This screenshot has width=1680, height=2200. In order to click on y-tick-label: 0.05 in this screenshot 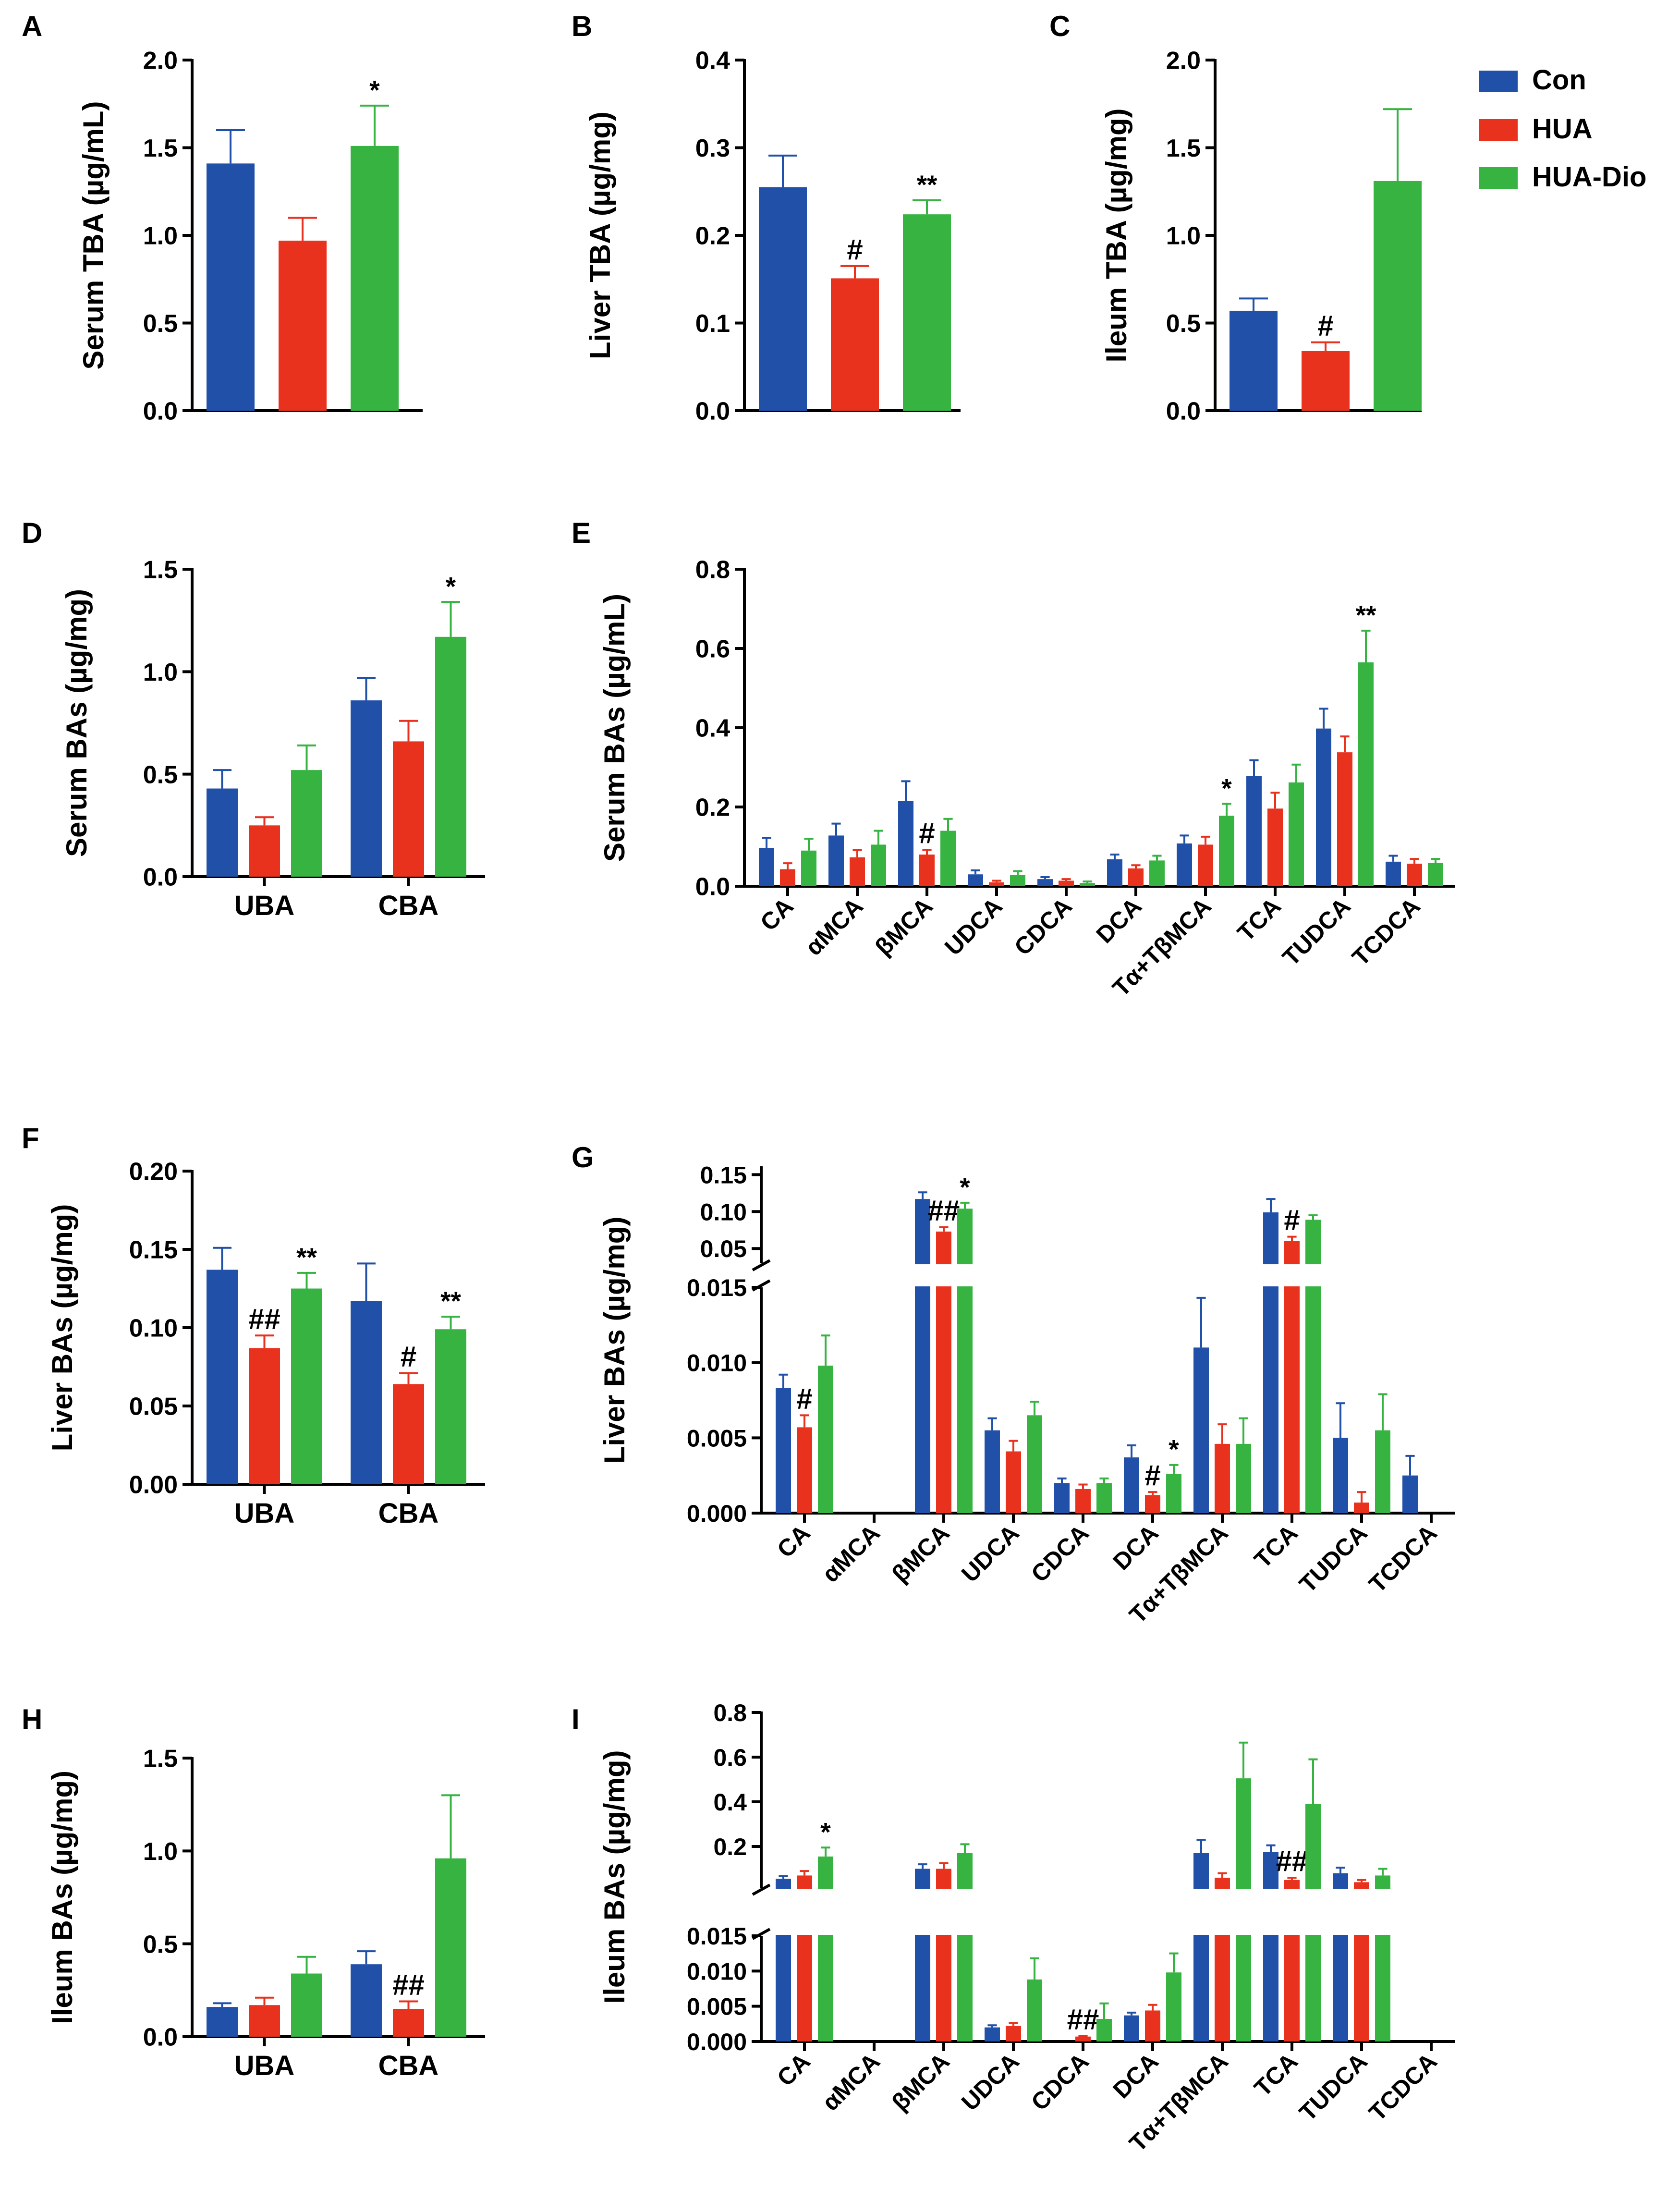, I will do `click(153, 1407)`.